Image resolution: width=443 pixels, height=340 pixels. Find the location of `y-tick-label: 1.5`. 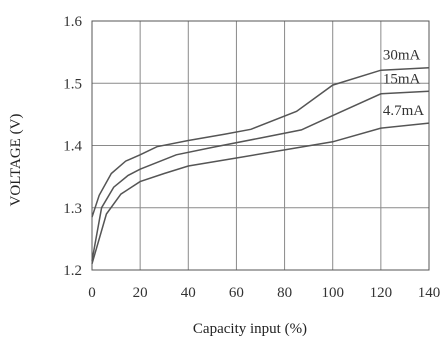

y-tick-label: 1.5 is located at coordinates (72, 84).